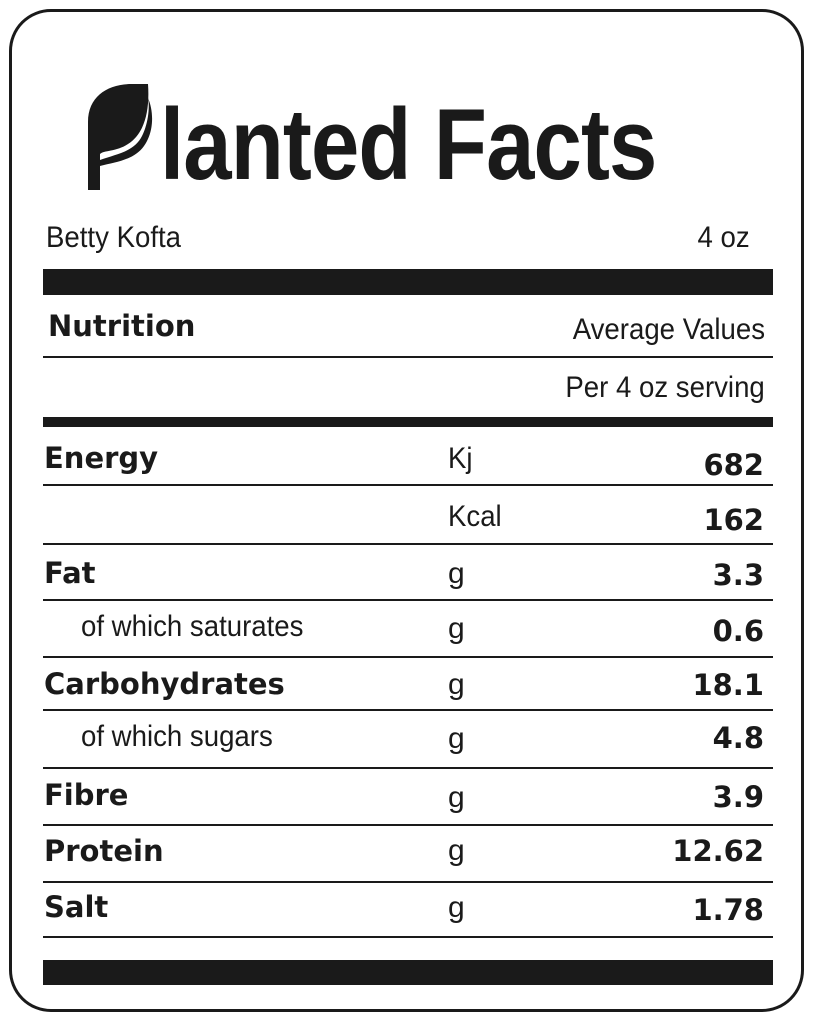 This screenshot has height=1024, width=830. What do you see at coordinates (738, 738) in the screenshot?
I see `row-value: 4.8` at bounding box center [738, 738].